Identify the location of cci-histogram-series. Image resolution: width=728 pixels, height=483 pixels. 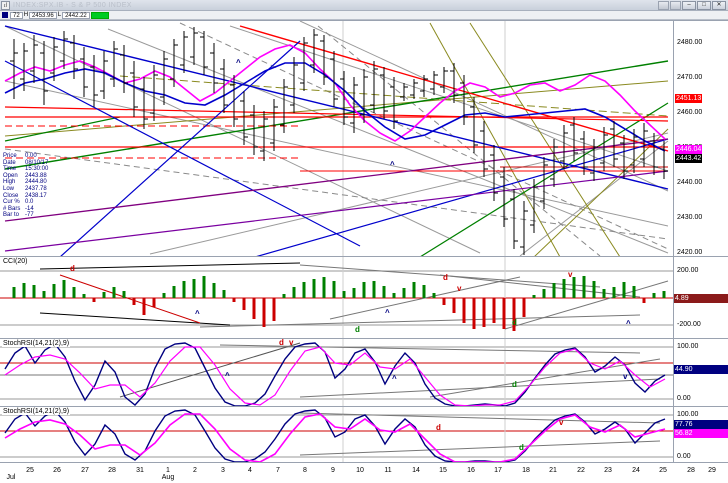
(339, 303).